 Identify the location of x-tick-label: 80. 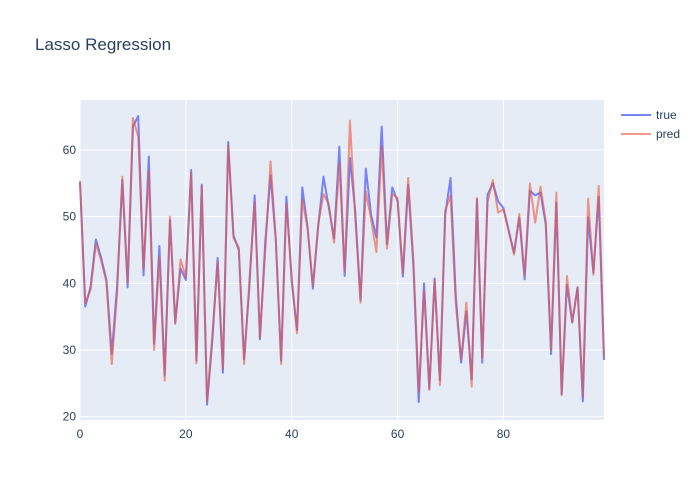
(504, 434).